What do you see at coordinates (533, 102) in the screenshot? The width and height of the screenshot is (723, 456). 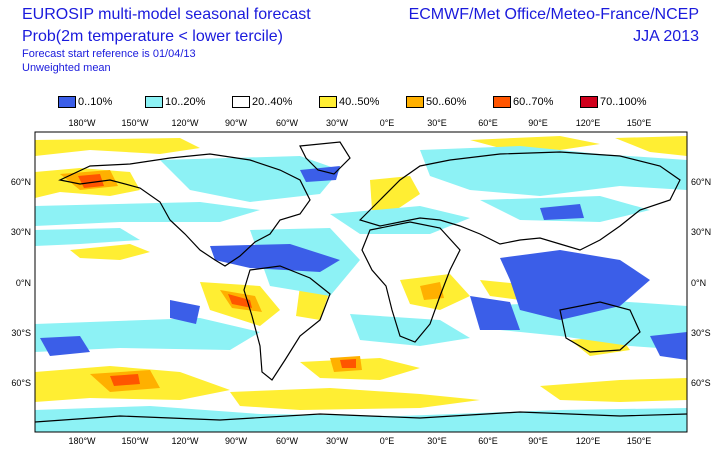 I see `legend-label: 60..70%` at bounding box center [533, 102].